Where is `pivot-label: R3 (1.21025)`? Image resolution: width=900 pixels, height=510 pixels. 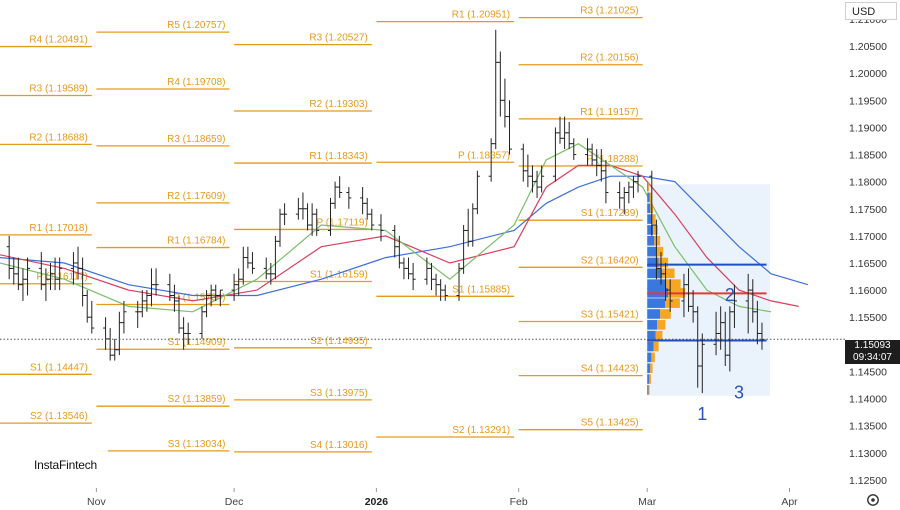
pivot-label: R3 (1.21025) is located at coordinates (609, 11).